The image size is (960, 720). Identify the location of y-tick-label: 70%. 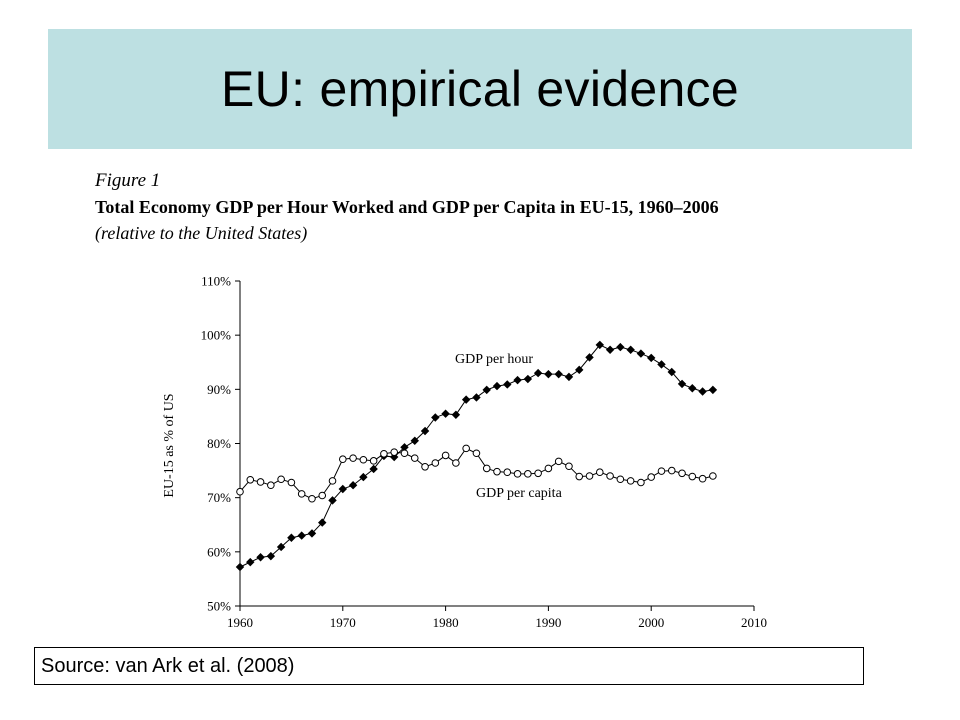
(219, 497).